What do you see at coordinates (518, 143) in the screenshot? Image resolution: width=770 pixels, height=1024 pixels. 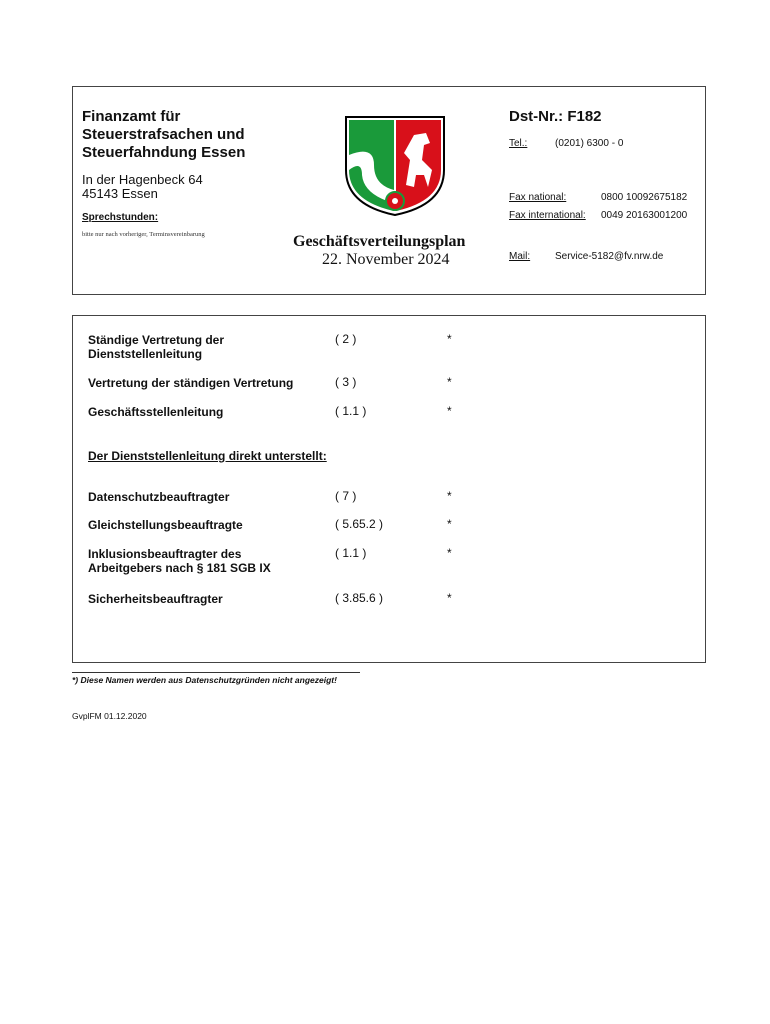 I see `tel-label: Tel.:` at bounding box center [518, 143].